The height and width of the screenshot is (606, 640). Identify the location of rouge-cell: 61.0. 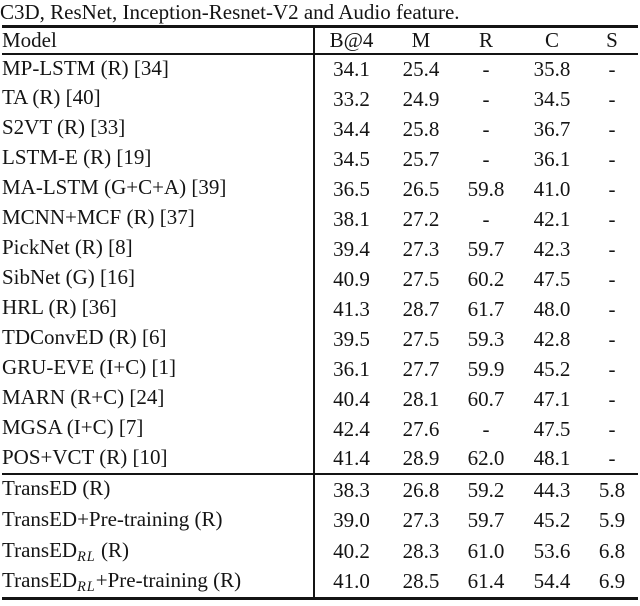
(486, 551).